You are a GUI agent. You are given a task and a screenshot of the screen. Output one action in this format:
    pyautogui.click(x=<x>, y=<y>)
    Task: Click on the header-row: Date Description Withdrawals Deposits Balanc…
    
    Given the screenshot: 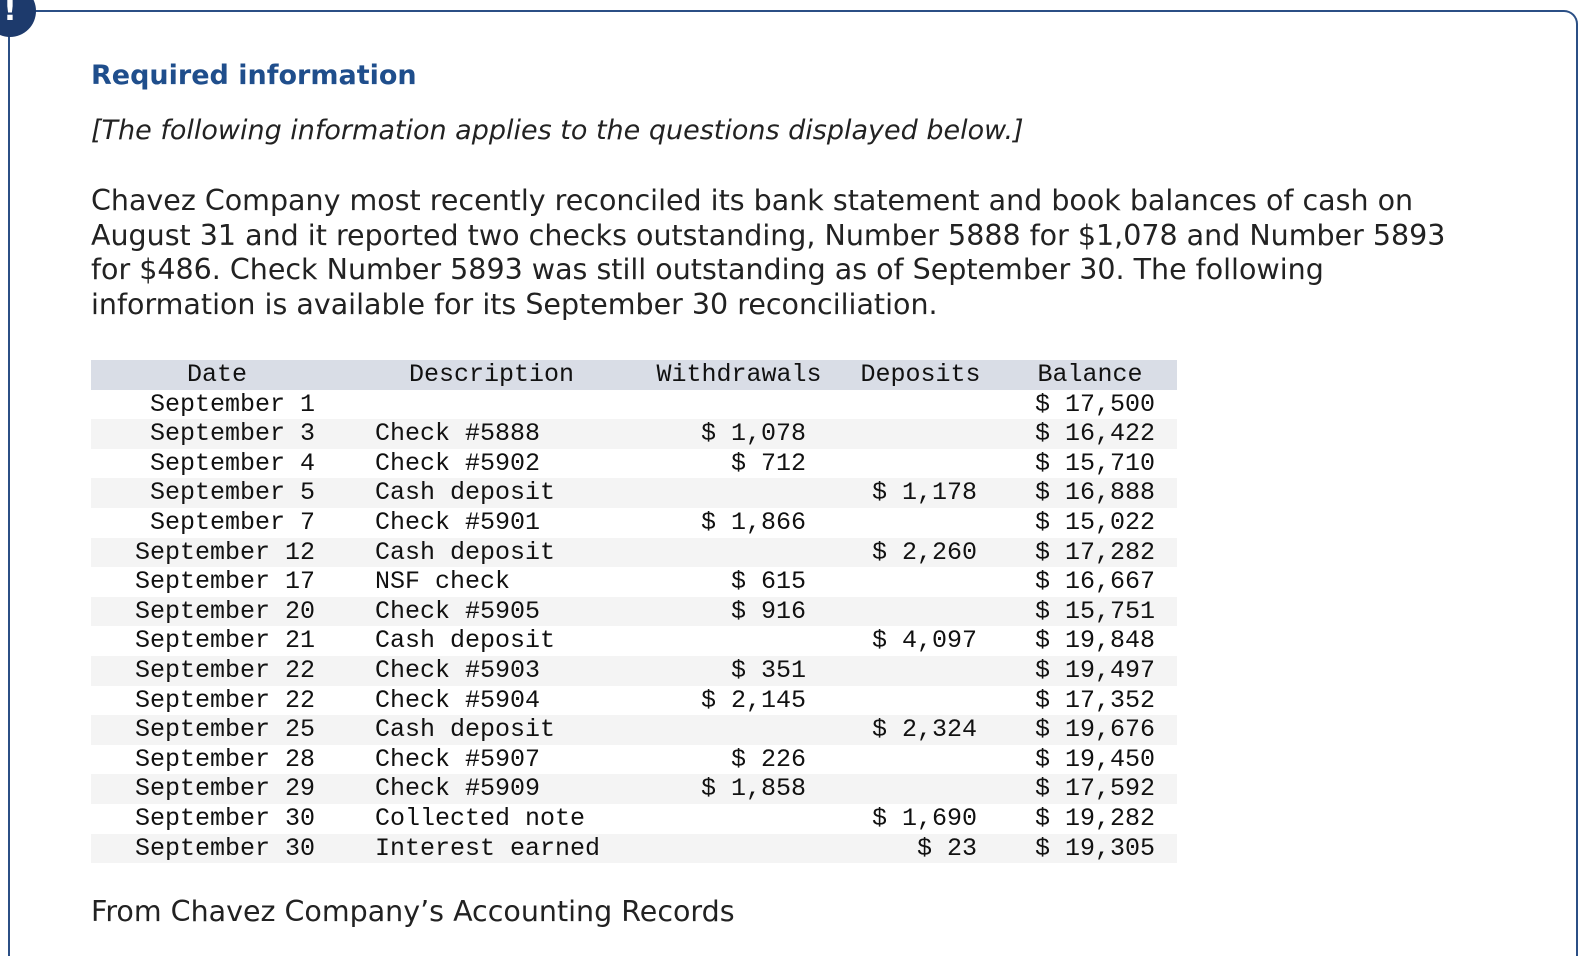 What is the action you would take?
    pyautogui.click(x=634, y=375)
    